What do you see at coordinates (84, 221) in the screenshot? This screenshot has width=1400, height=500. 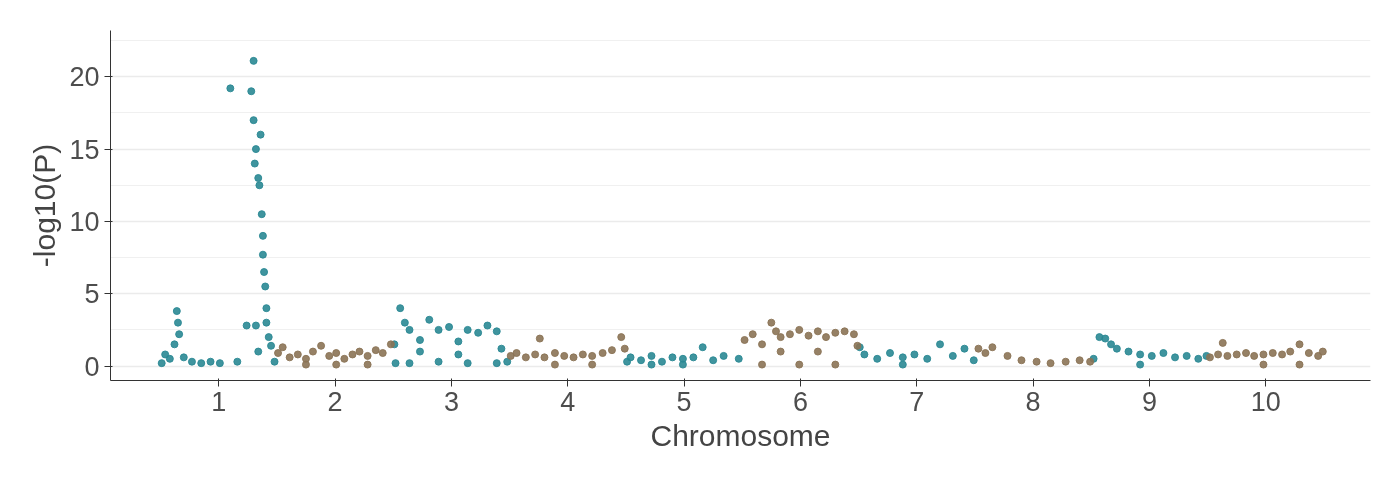 I see `y-tick-label: 10` at bounding box center [84, 221].